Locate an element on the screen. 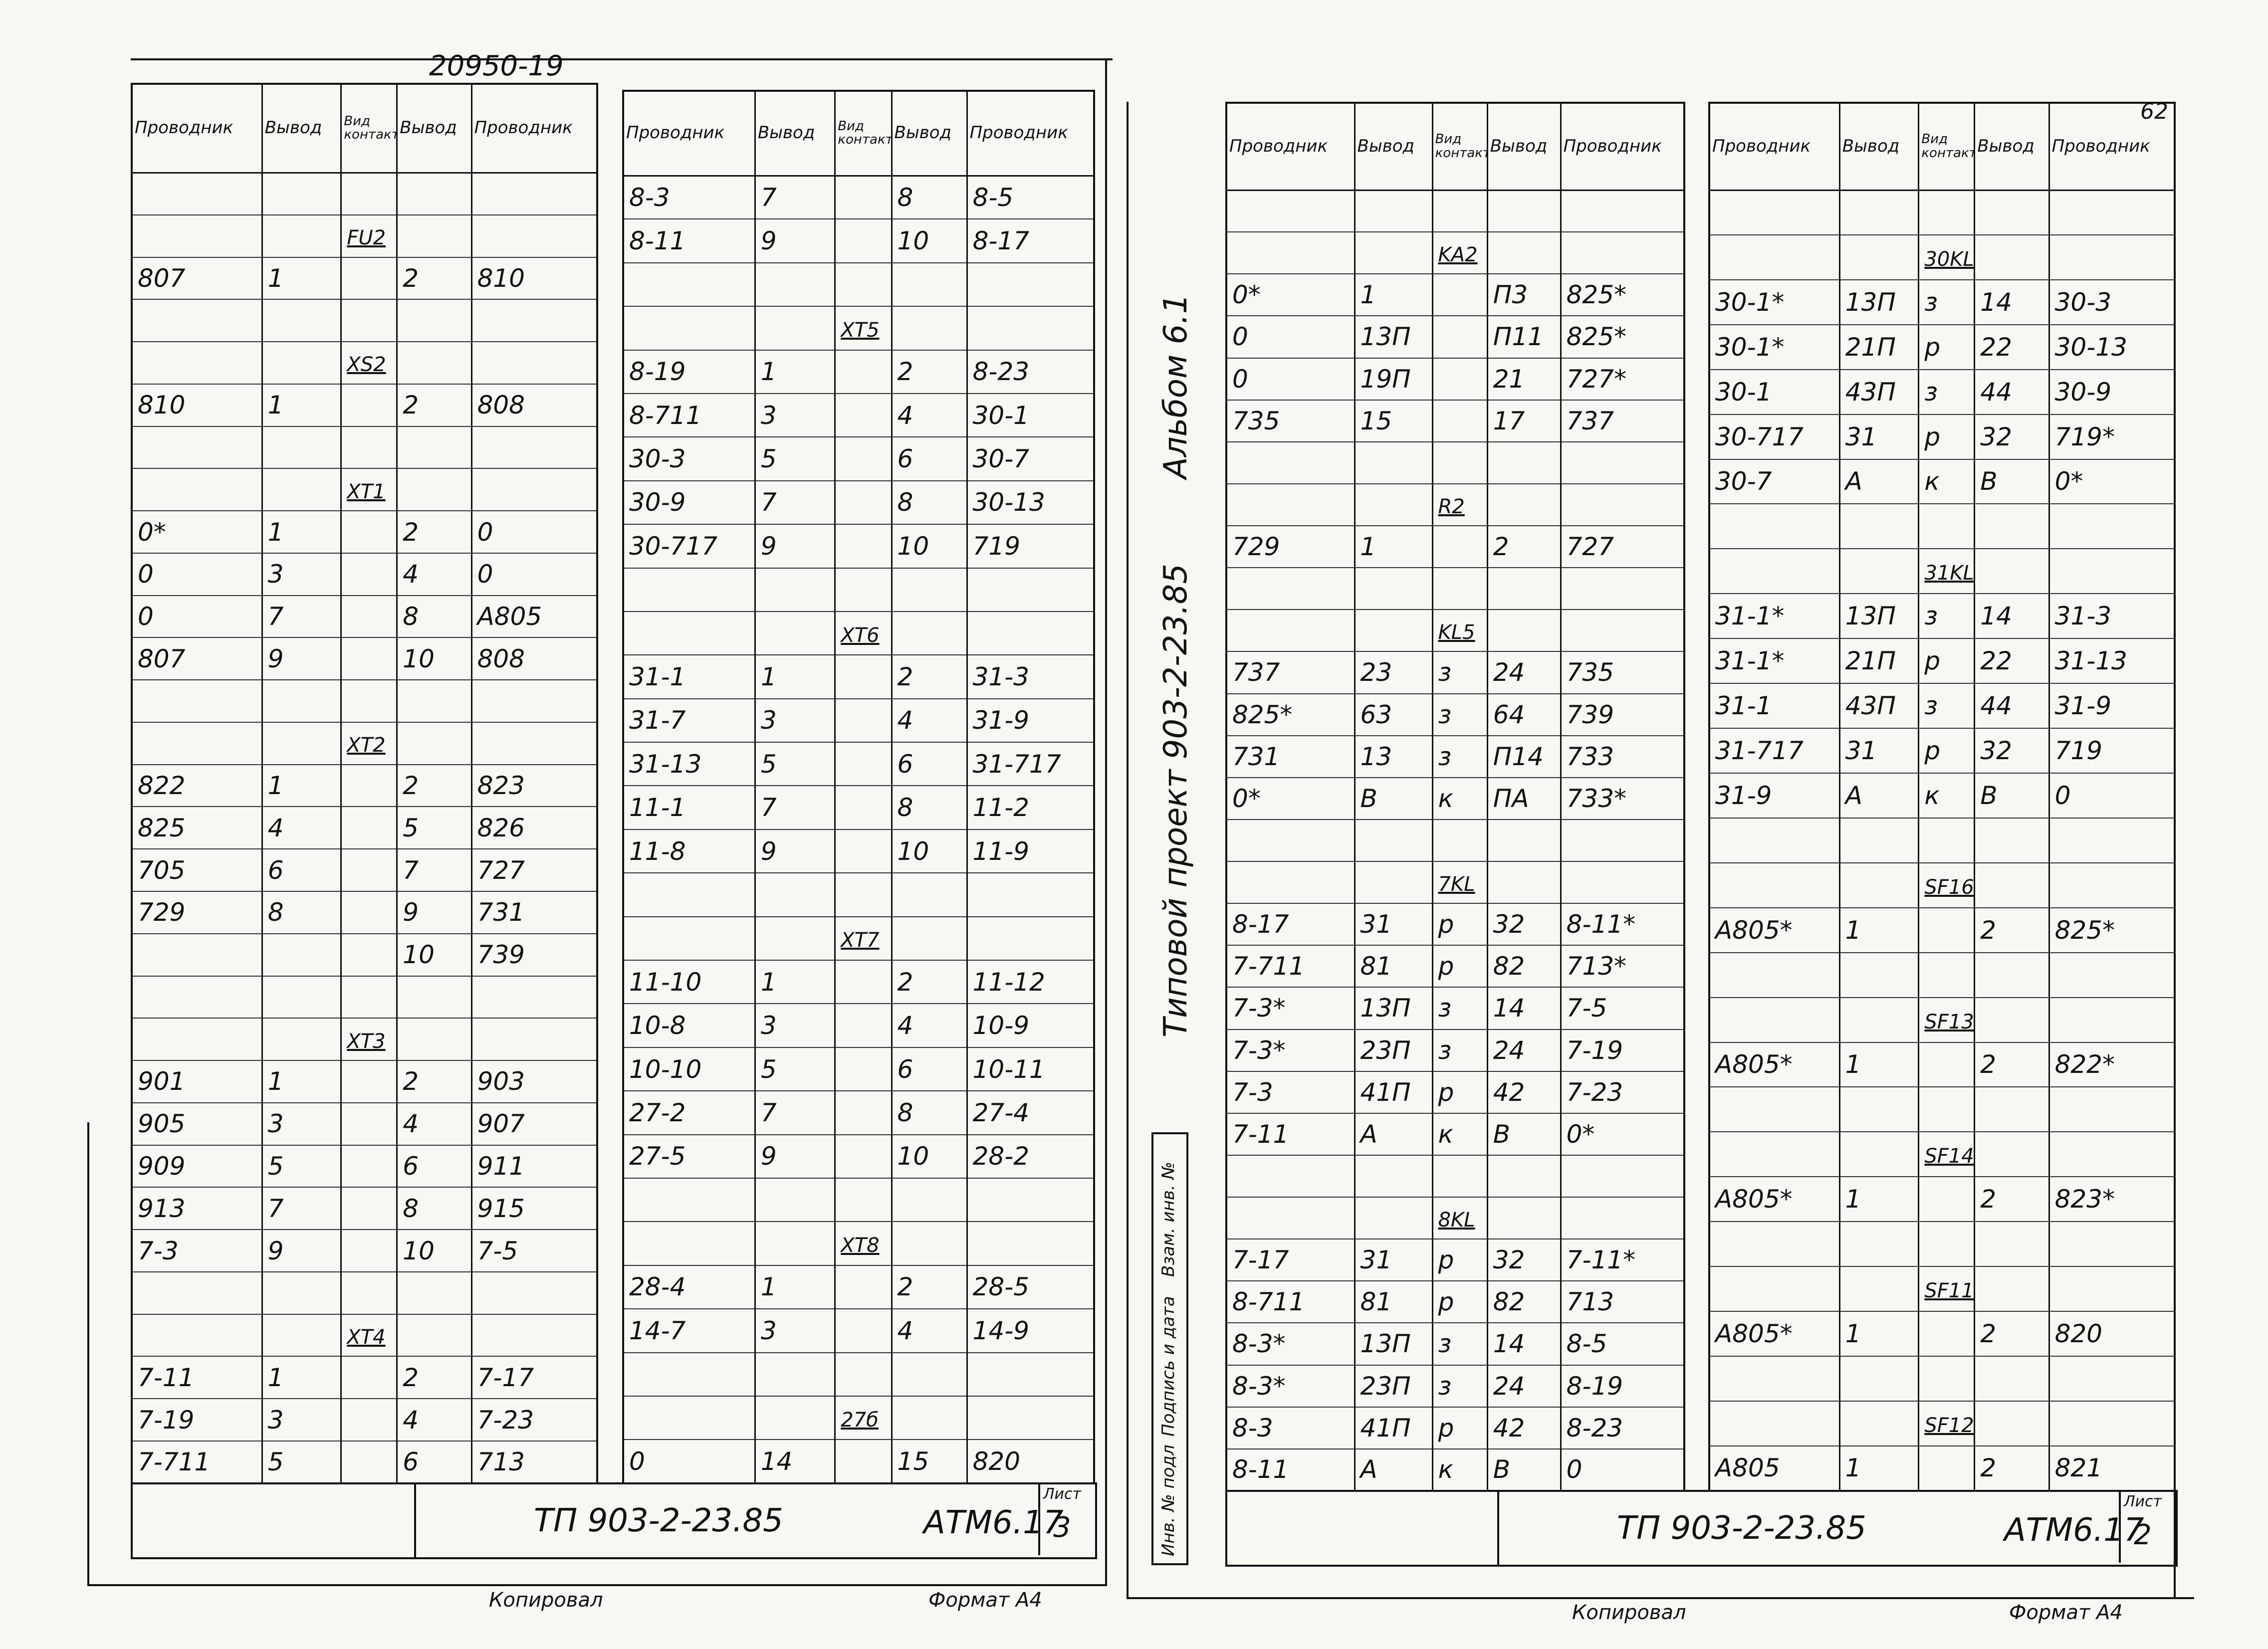 The image size is (2268, 1649). table-cell: 27-5 is located at coordinates (689, 1156).